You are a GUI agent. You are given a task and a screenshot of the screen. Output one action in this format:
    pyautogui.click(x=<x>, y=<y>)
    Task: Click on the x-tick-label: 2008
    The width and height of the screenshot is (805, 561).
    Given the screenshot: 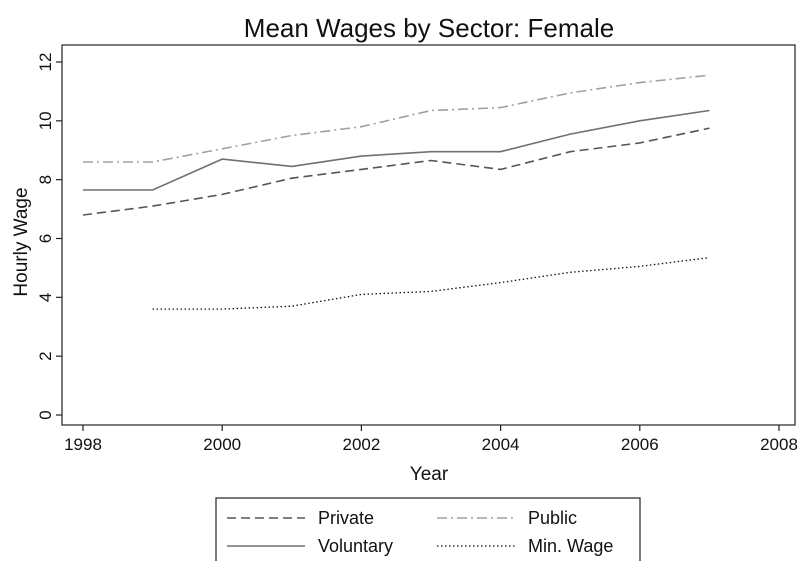 What is the action you would take?
    pyautogui.click(x=779, y=444)
    